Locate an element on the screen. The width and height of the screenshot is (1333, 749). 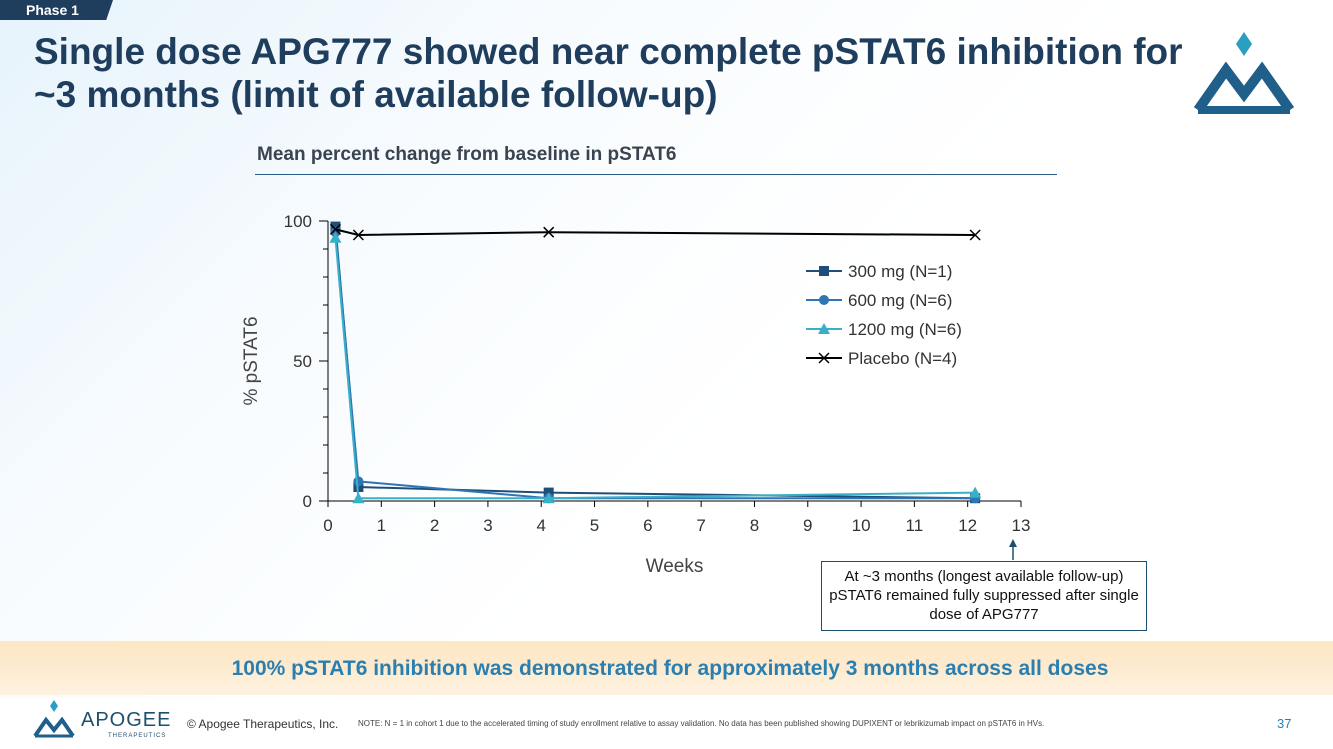
copyright: © Apogee Therapeutics, Inc. is located at coordinates (263, 724).